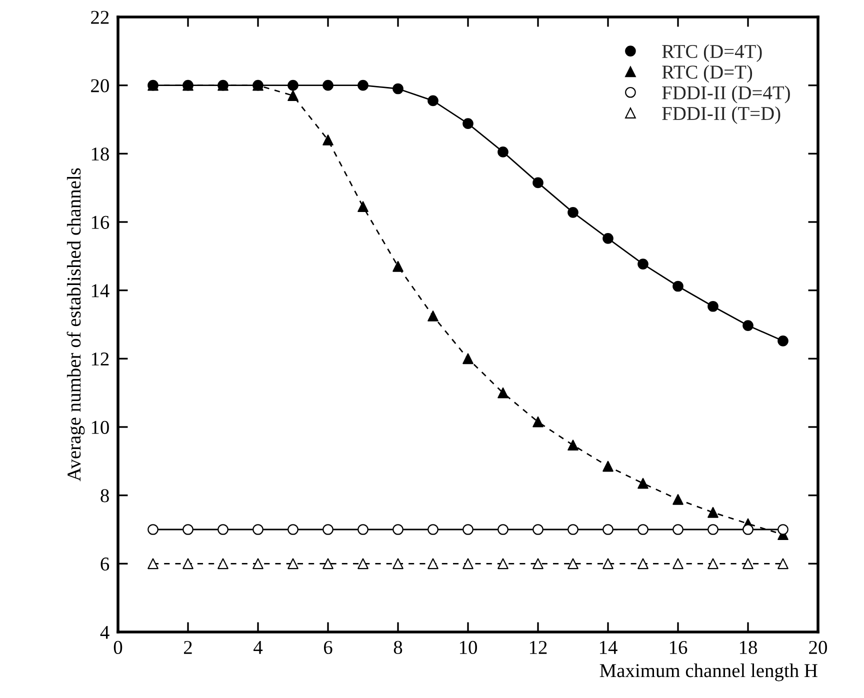  Describe the element at coordinates (100, 85) in the screenshot. I see `y-tick-label: 20` at that location.